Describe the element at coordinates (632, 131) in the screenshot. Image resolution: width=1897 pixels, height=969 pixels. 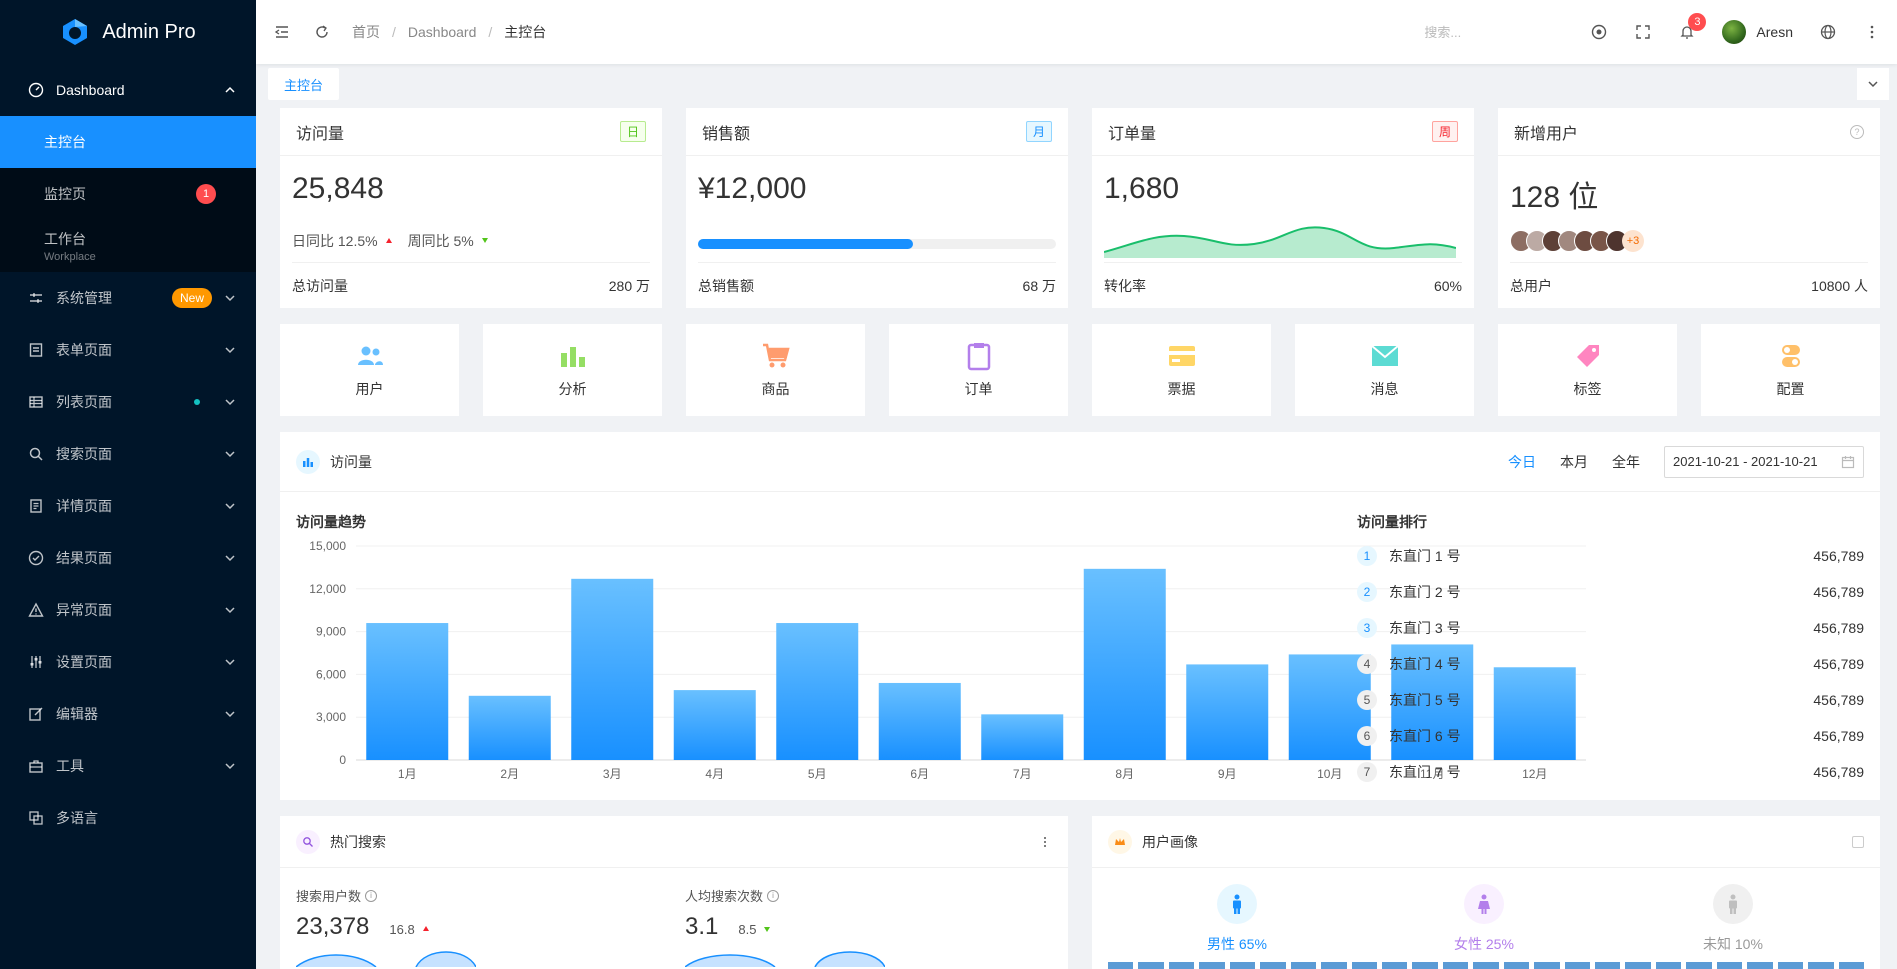
I see `period-tag: 日` at that location.